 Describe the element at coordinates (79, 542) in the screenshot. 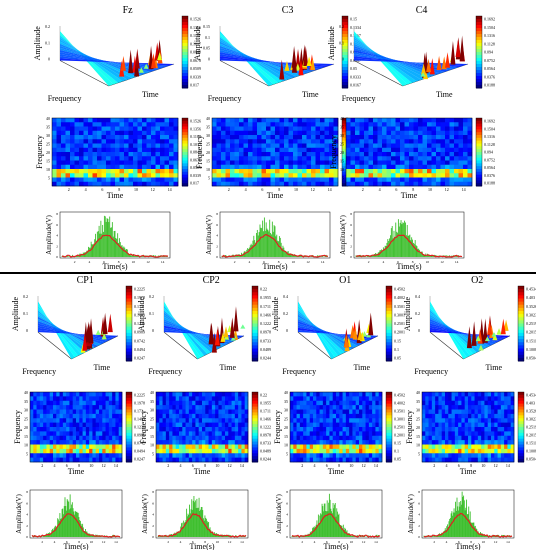

I see `x-tick-label: 8` at that location.